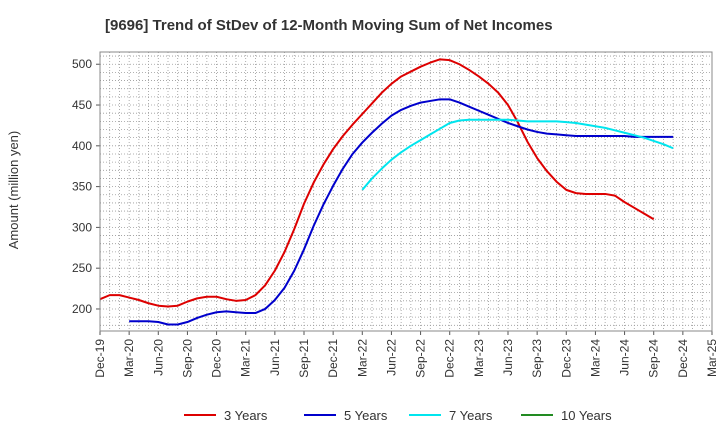 This screenshot has width=720, height=440. Describe the element at coordinates (398, 415) in the screenshot. I see `legend: 3 Years 5 Years 7 Years 10 Years` at that location.